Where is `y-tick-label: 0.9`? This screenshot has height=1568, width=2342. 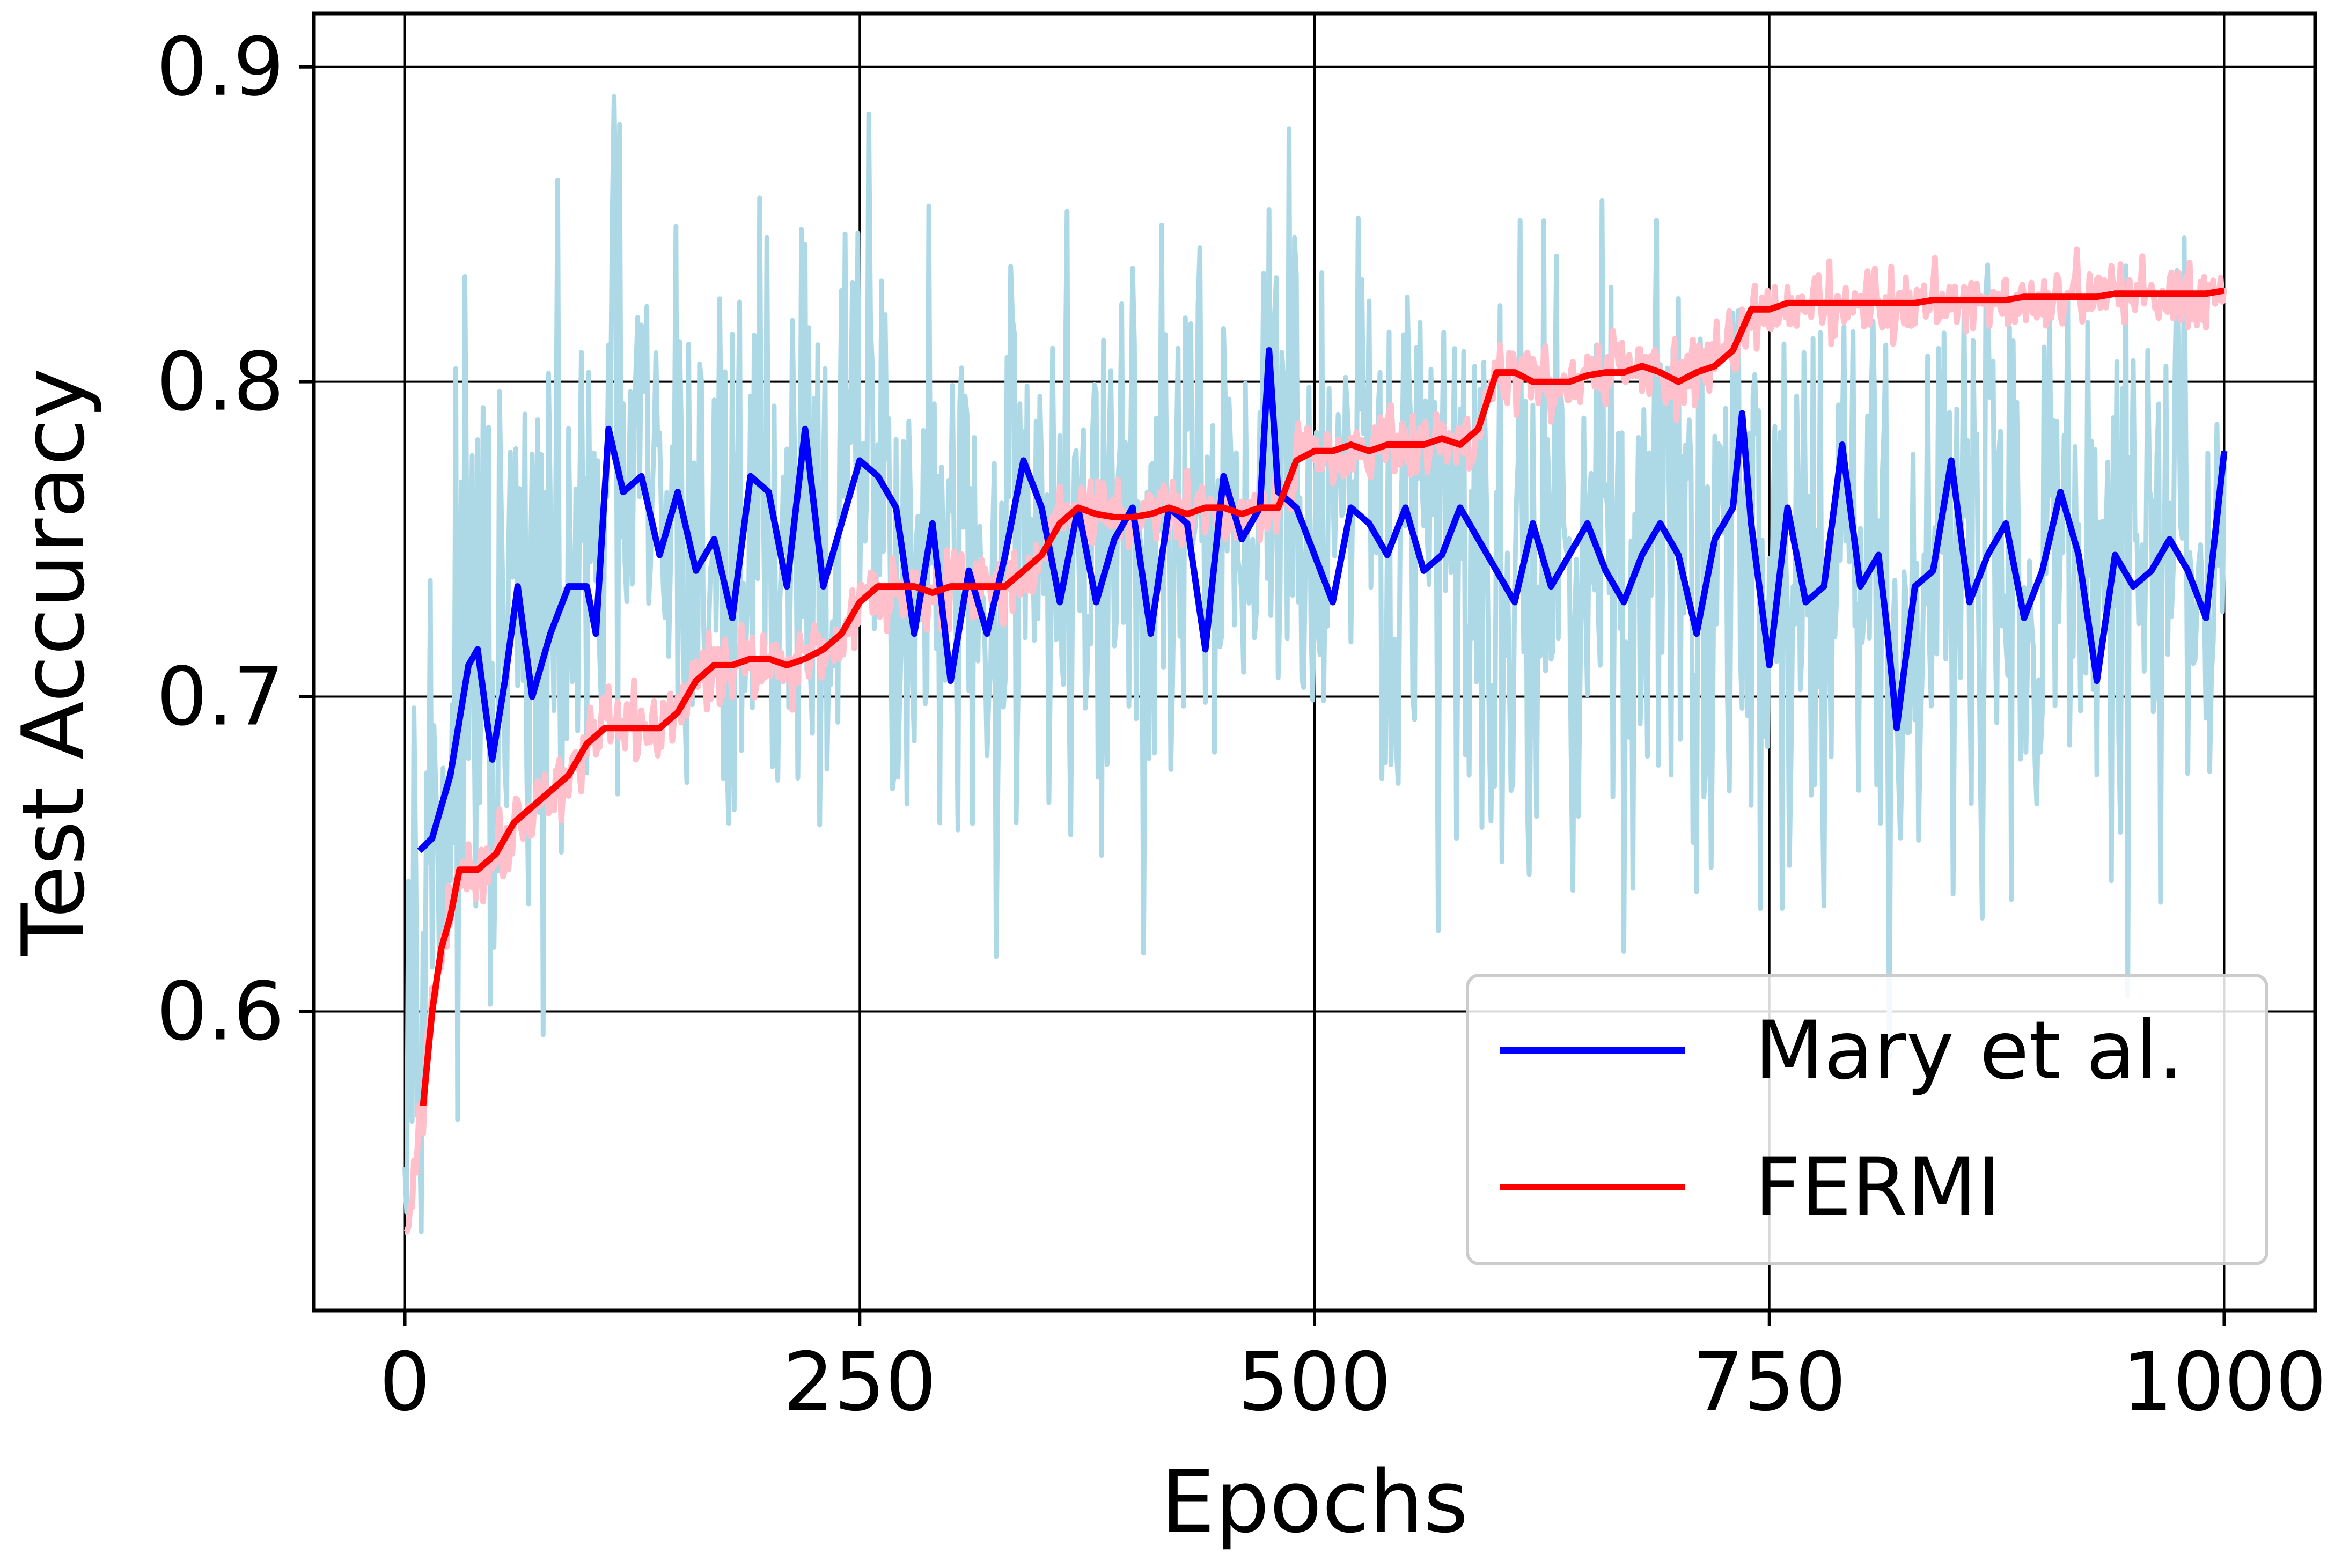 y-tick-label: 0.9 is located at coordinates (220, 67).